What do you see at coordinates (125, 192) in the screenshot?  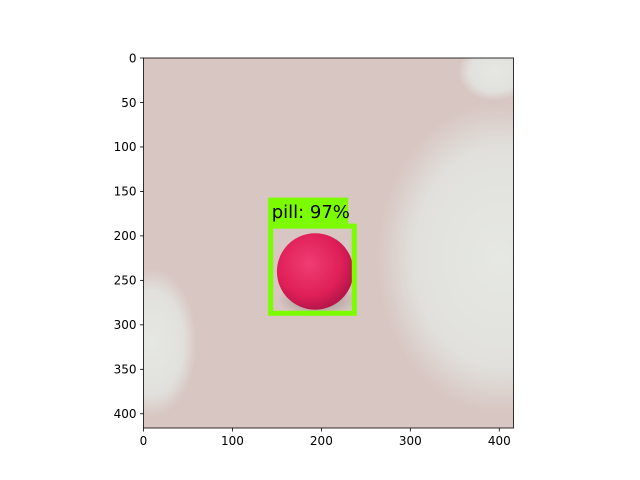 I see `y-tick-label: 150` at bounding box center [125, 192].